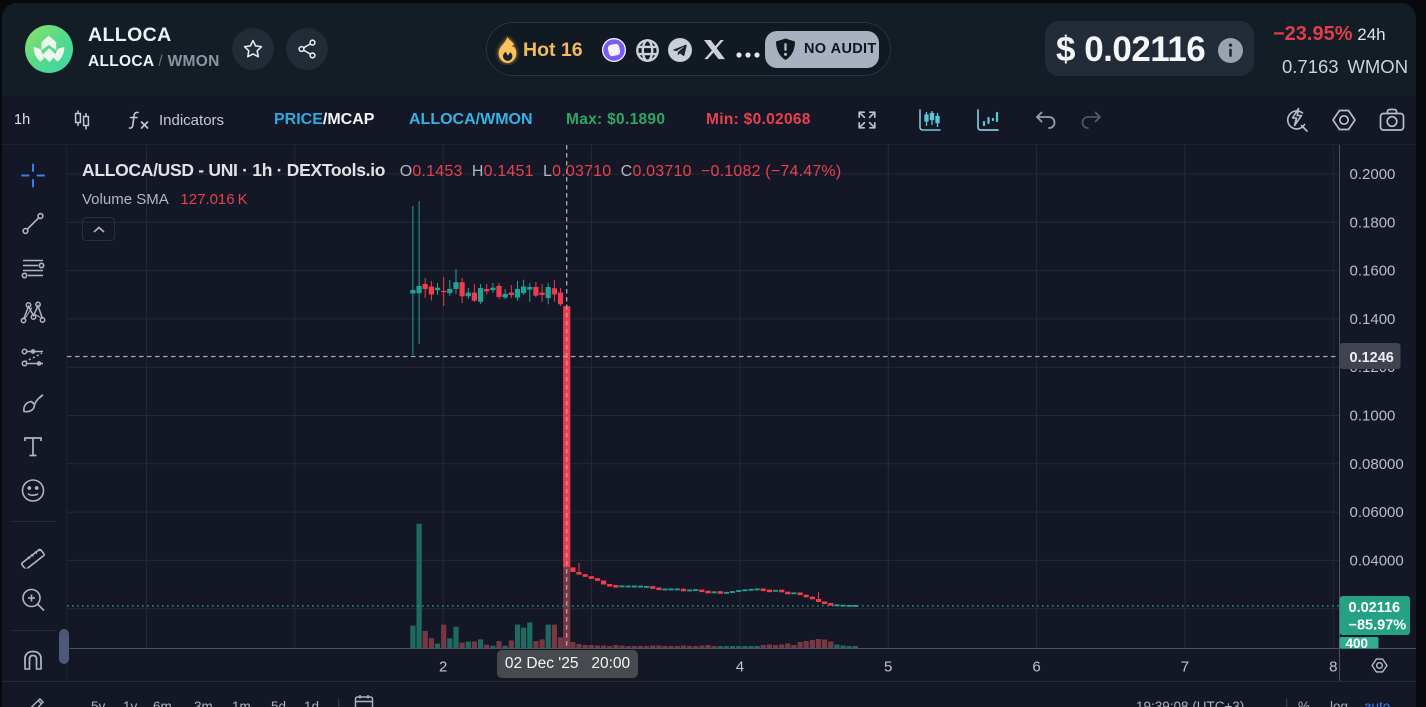 This screenshot has height=707, width=1426. I want to click on svg-text: 0.08000, so click(1377, 464).